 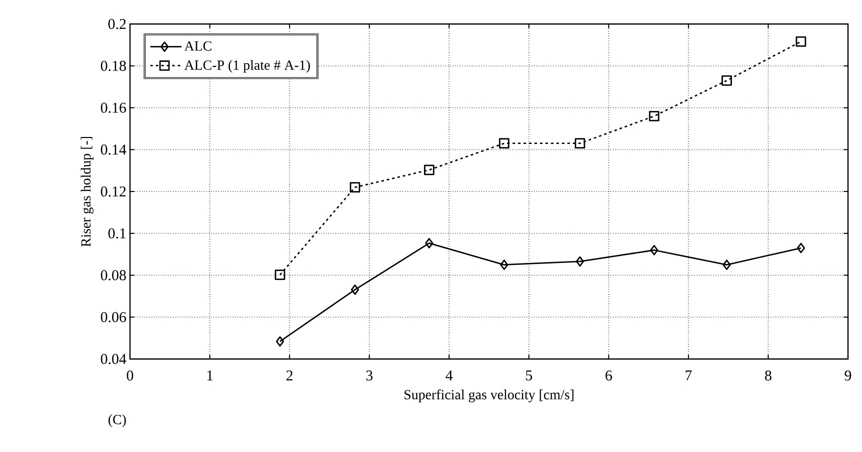 I want to click on y-tick-label: 0.16, so click(x=113, y=107).